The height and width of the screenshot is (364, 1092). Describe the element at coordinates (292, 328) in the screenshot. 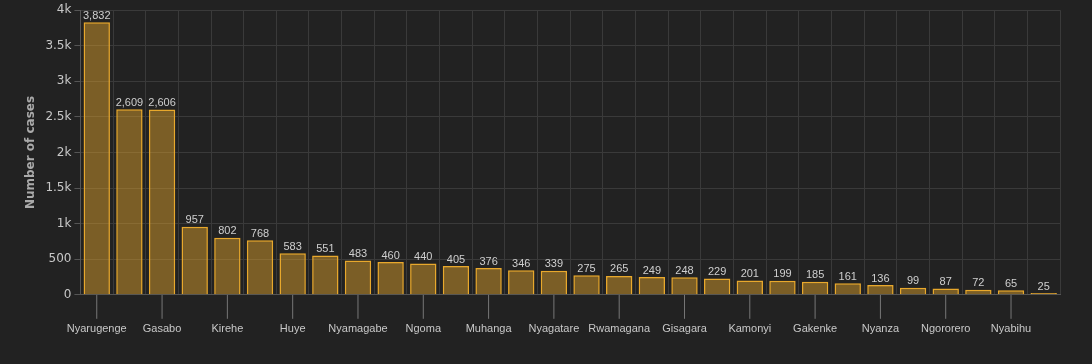

I see `x-tick-label: Huye` at that location.